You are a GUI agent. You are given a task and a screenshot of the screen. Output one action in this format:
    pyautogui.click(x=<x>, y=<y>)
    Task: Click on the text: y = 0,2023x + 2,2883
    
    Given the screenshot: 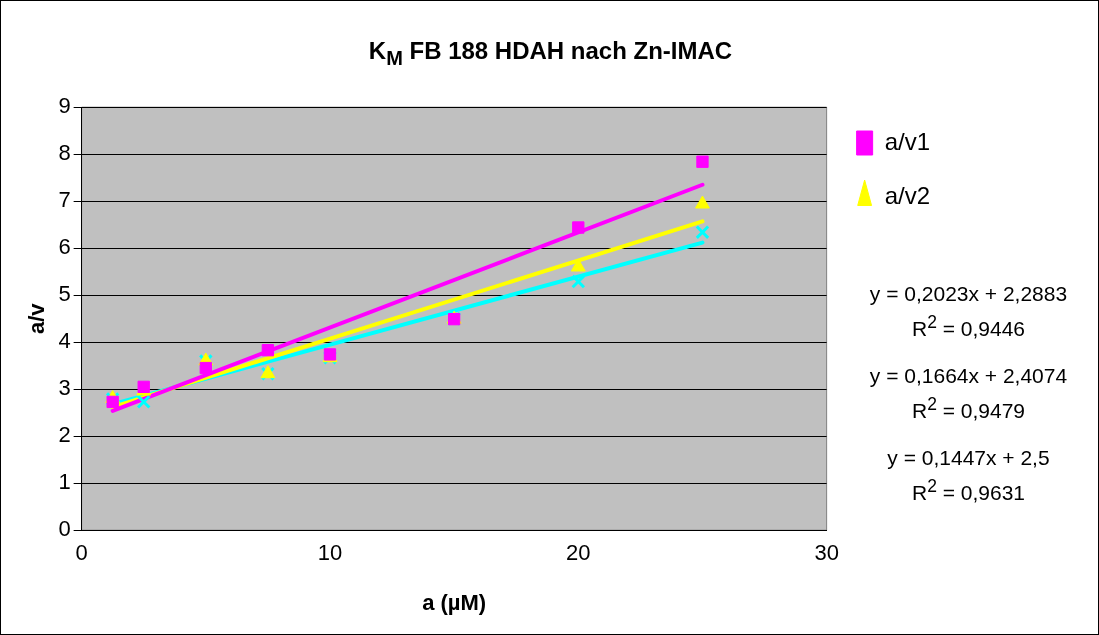 What is the action you would take?
    pyautogui.click(x=968, y=294)
    